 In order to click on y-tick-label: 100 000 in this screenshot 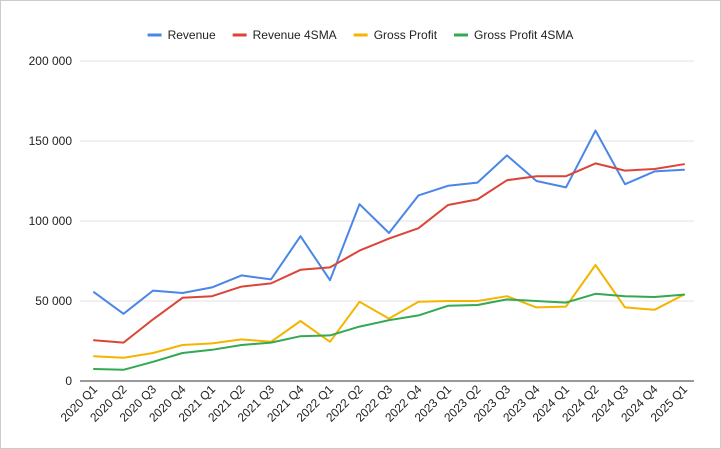, I will do `click(51, 221)`.